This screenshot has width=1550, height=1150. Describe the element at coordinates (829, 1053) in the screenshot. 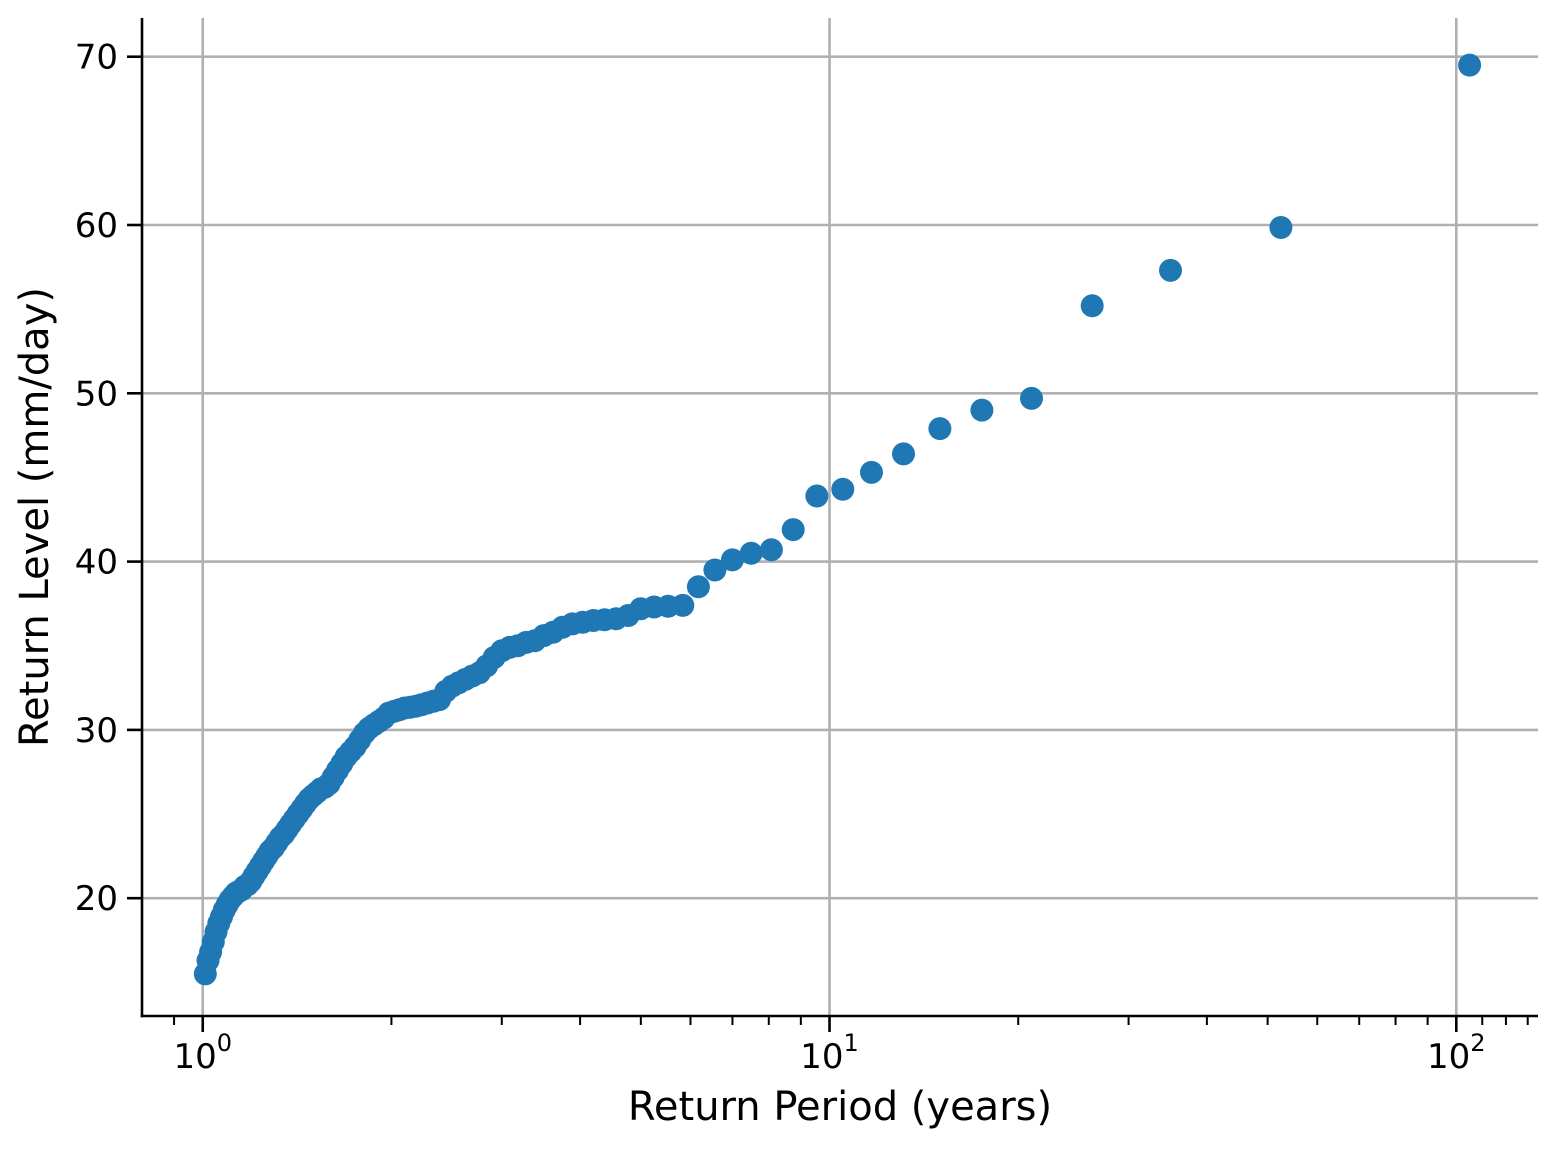

I see `x-tick-label: 10¹` at that location.